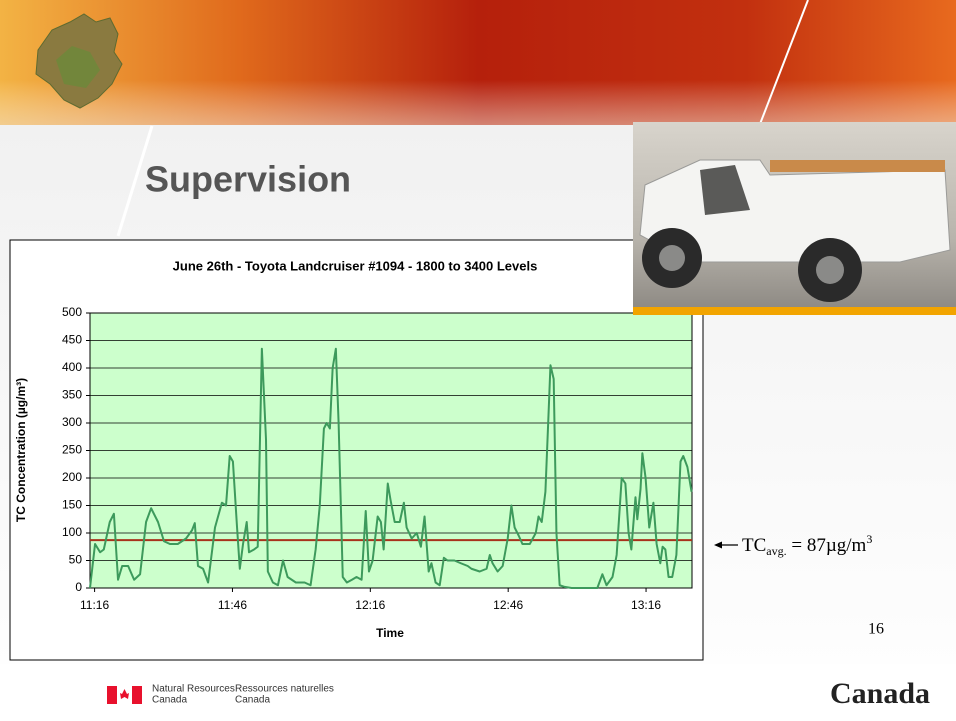 The height and width of the screenshot is (721, 956). I want to click on y-tick-label: 0, so click(78, 587).